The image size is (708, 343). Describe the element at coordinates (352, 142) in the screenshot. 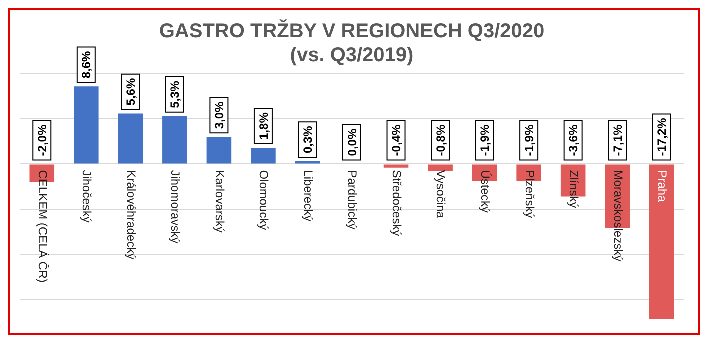

I see `data-label: 0,0%` at that location.